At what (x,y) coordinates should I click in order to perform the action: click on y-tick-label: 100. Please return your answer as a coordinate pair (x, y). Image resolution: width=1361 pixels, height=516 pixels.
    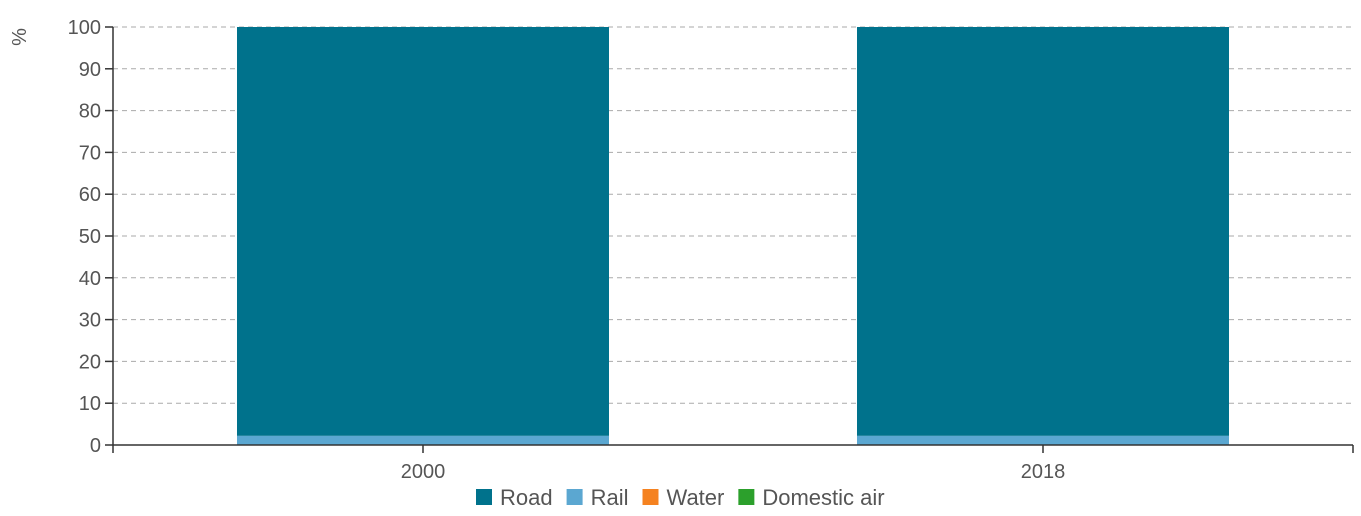
    Looking at the image, I should click on (84, 28).